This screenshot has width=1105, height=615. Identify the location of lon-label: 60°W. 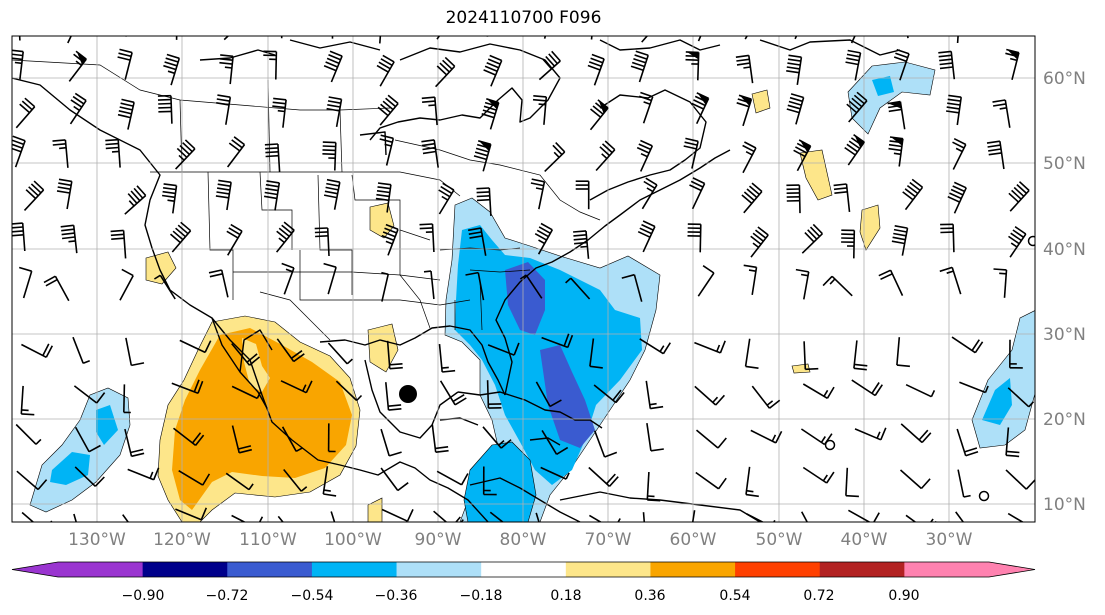
(693, 540).